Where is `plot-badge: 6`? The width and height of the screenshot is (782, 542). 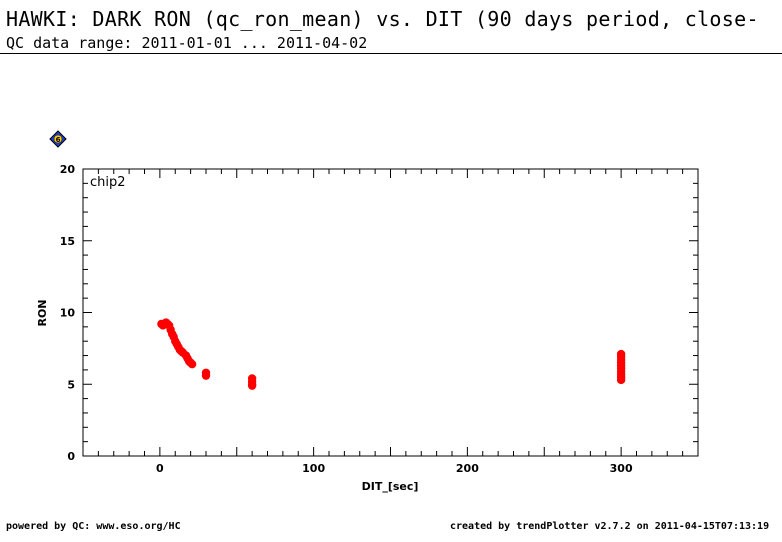 plot-badge: 6 is located at coordinates (58, 139).